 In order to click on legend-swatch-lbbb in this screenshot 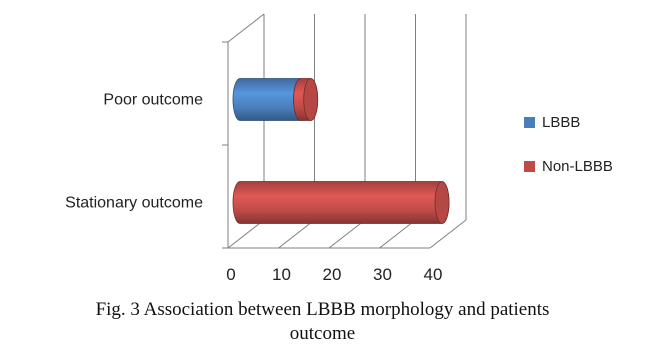, I will do `click(529, 122)`.